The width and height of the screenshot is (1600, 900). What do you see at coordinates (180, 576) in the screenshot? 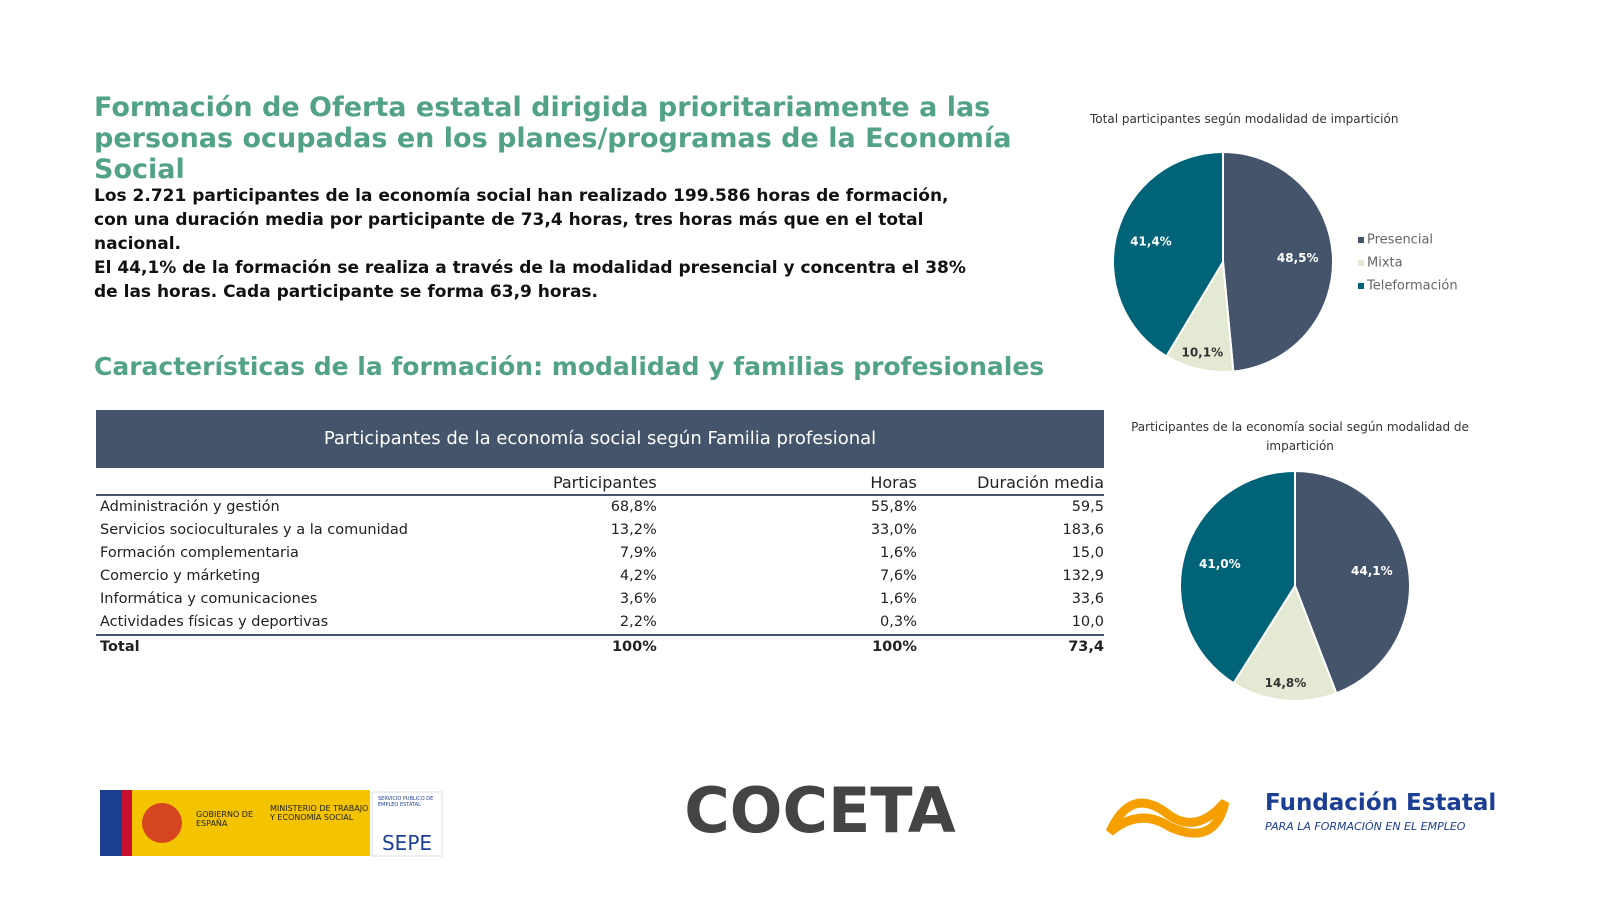
I see `row-label: Comercio y márketing` at bounding box center [180, 576].